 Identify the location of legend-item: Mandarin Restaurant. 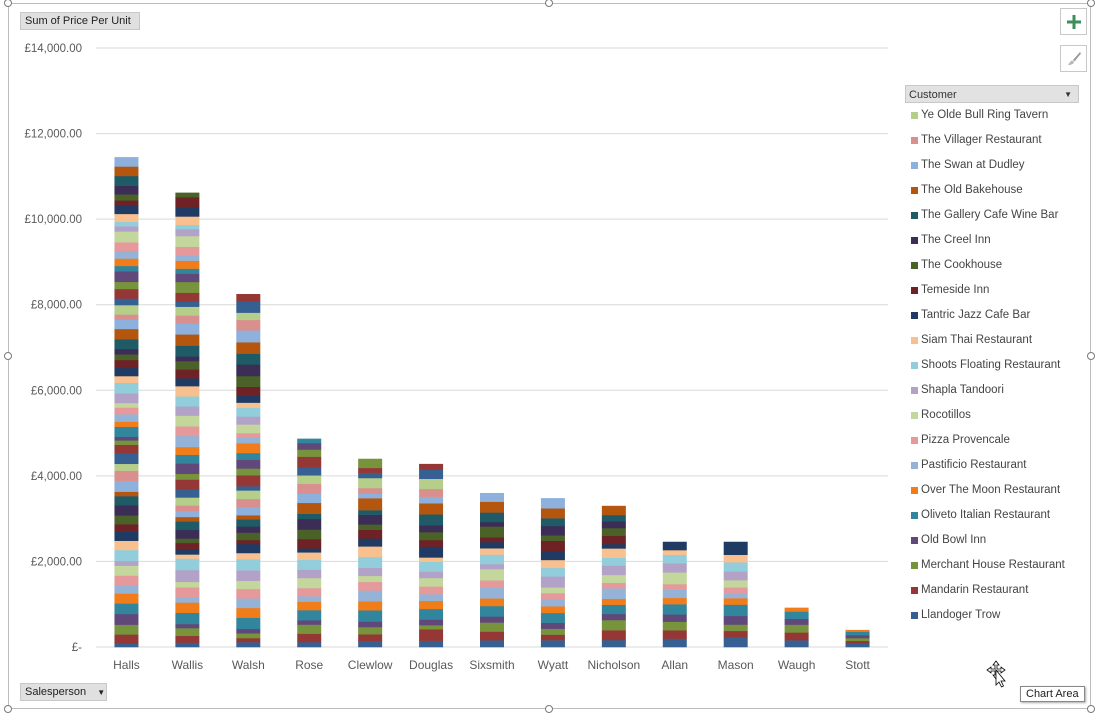
(992, 590).